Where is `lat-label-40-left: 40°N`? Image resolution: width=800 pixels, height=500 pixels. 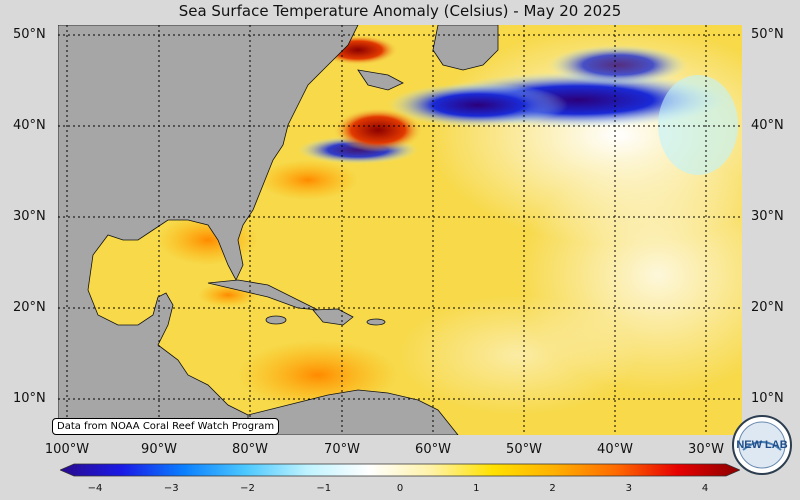 lat-label-40-left: 40°N is located at coordinates (29, 125).